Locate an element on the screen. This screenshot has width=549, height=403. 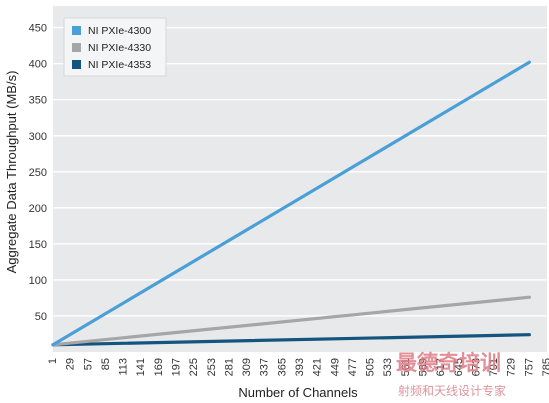
x-tick-label: 505 is located at coordinates (371, 367).